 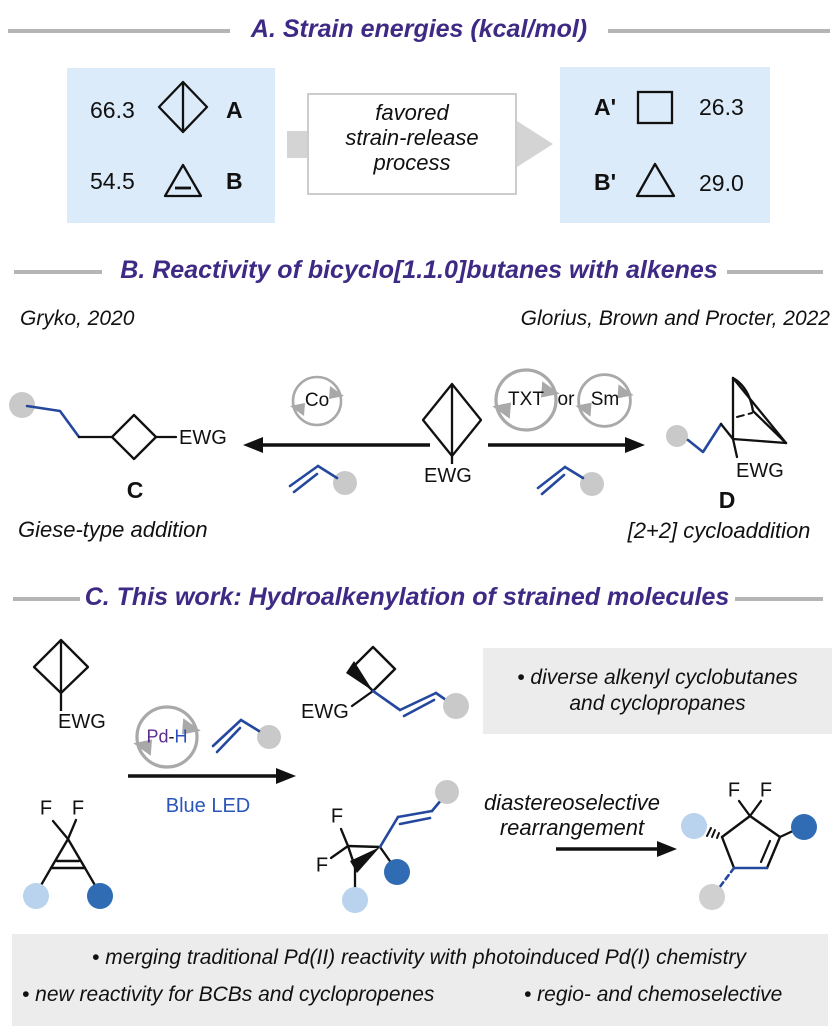 I want to click on or-label: or, so click(x=566, y=399).